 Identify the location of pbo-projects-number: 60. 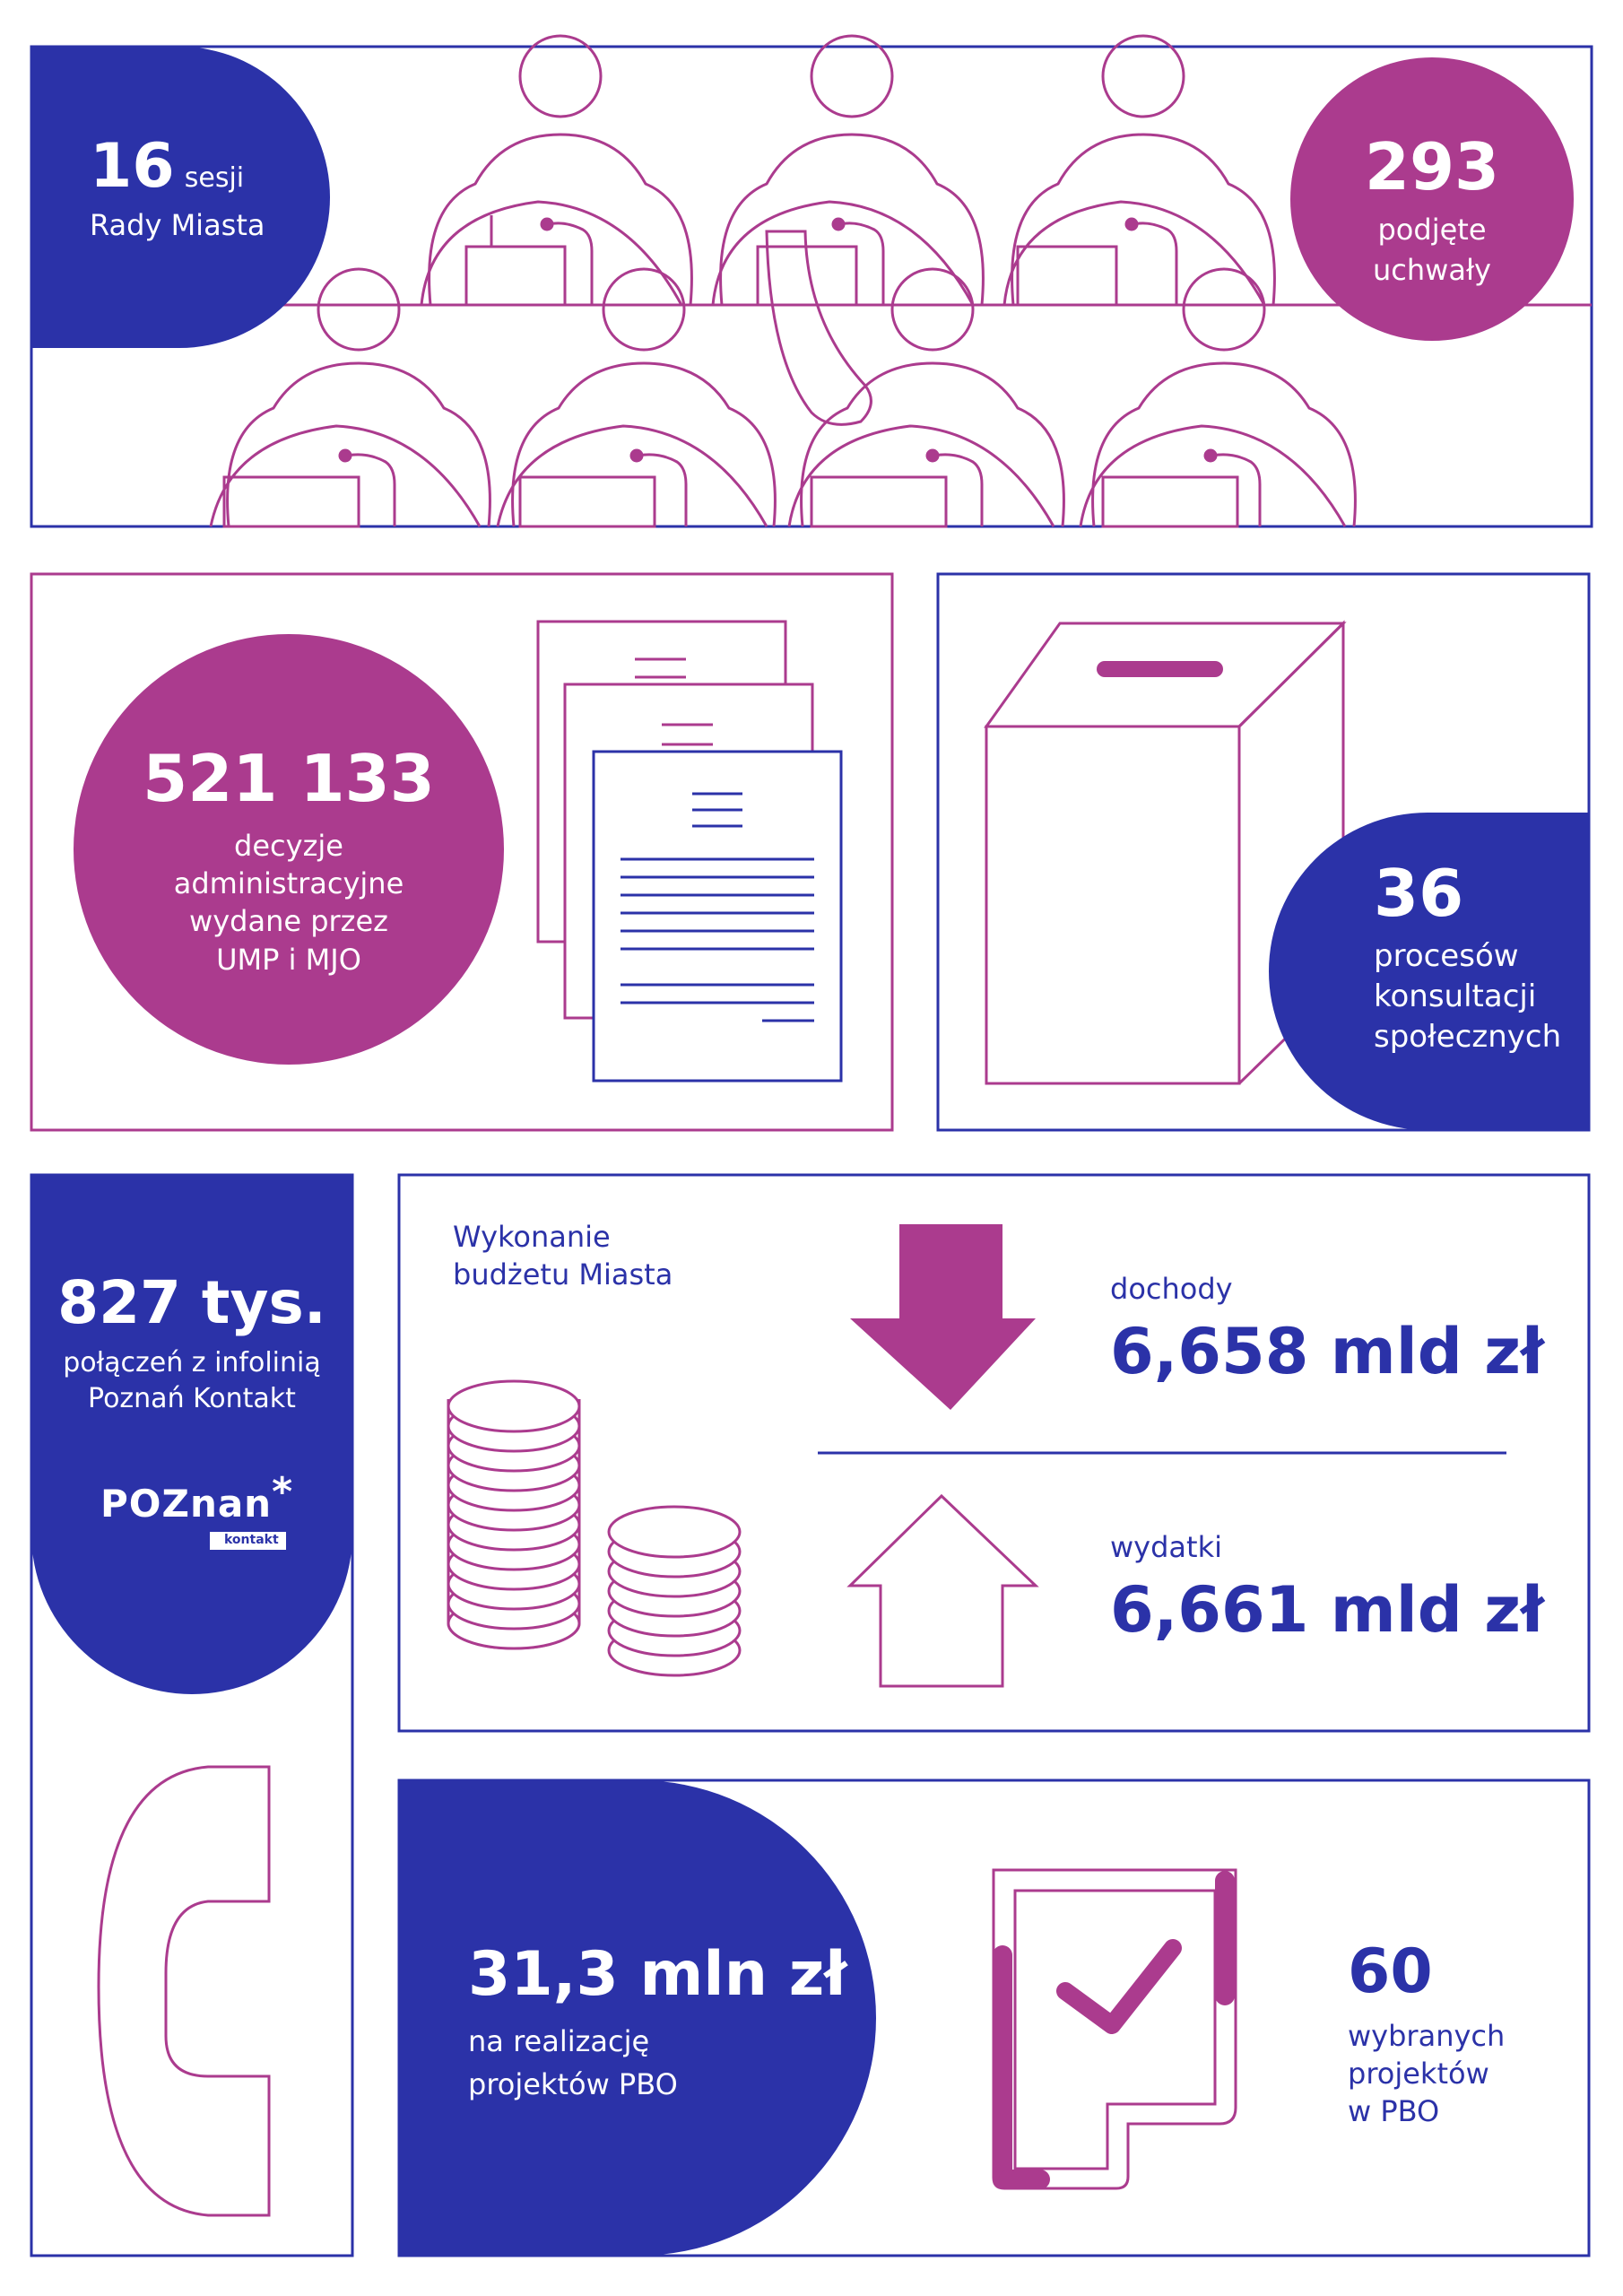
(1390, 1971).